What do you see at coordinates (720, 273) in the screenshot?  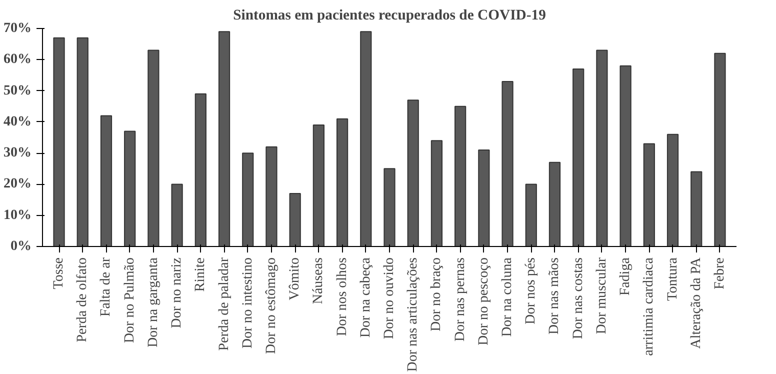 I see `x-tick-label: Febre` at bounding box center [720, 273].